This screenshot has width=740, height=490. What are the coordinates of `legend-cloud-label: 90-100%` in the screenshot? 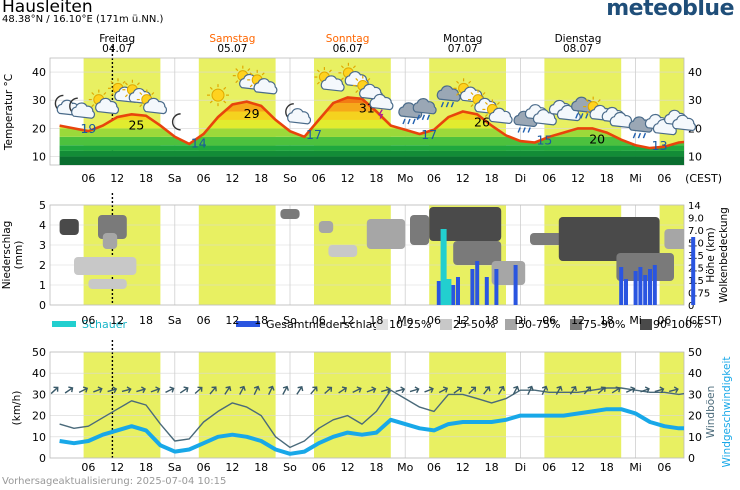 It's located at (677, 324).